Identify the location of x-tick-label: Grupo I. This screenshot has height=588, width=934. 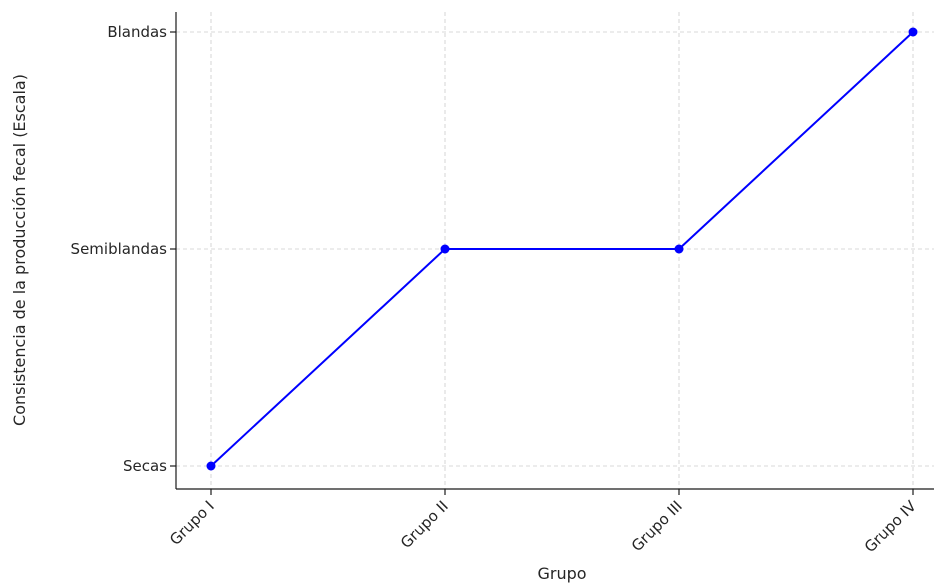
(192, 523).